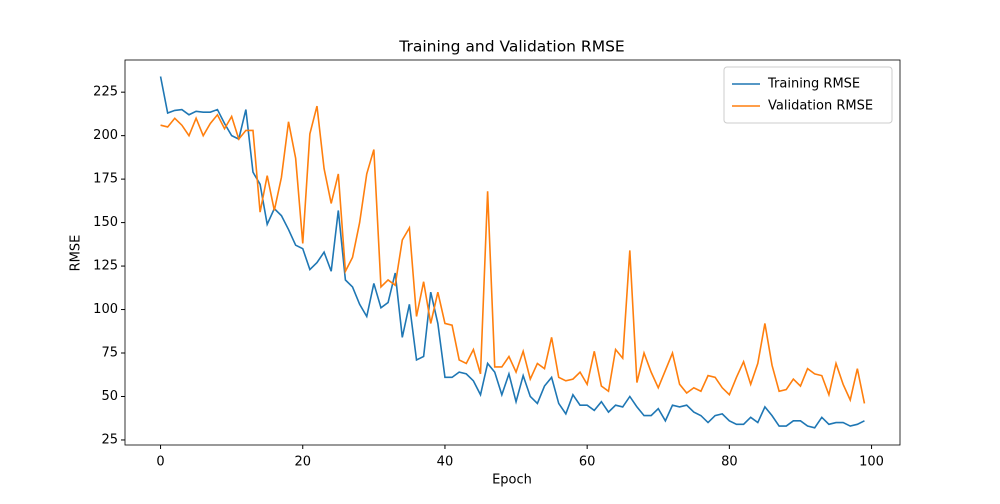 Image resolution: width=1000 pixels, height=504 pixels. Describe the element at coordinates (109, 439) in the screenshot. I see `y-tick-label: 25` at that location.